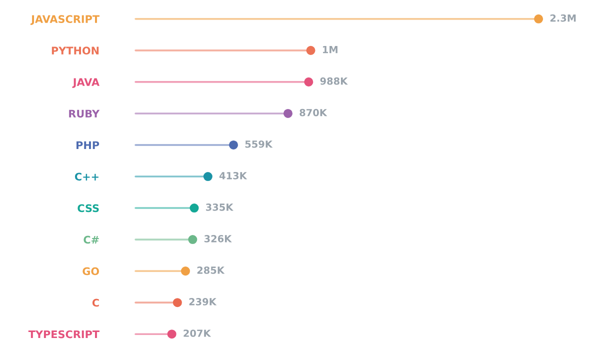  Describe the element at coordinates (84, 114) in the screenshot. I see `y-tick-label: RUBY` at that location.